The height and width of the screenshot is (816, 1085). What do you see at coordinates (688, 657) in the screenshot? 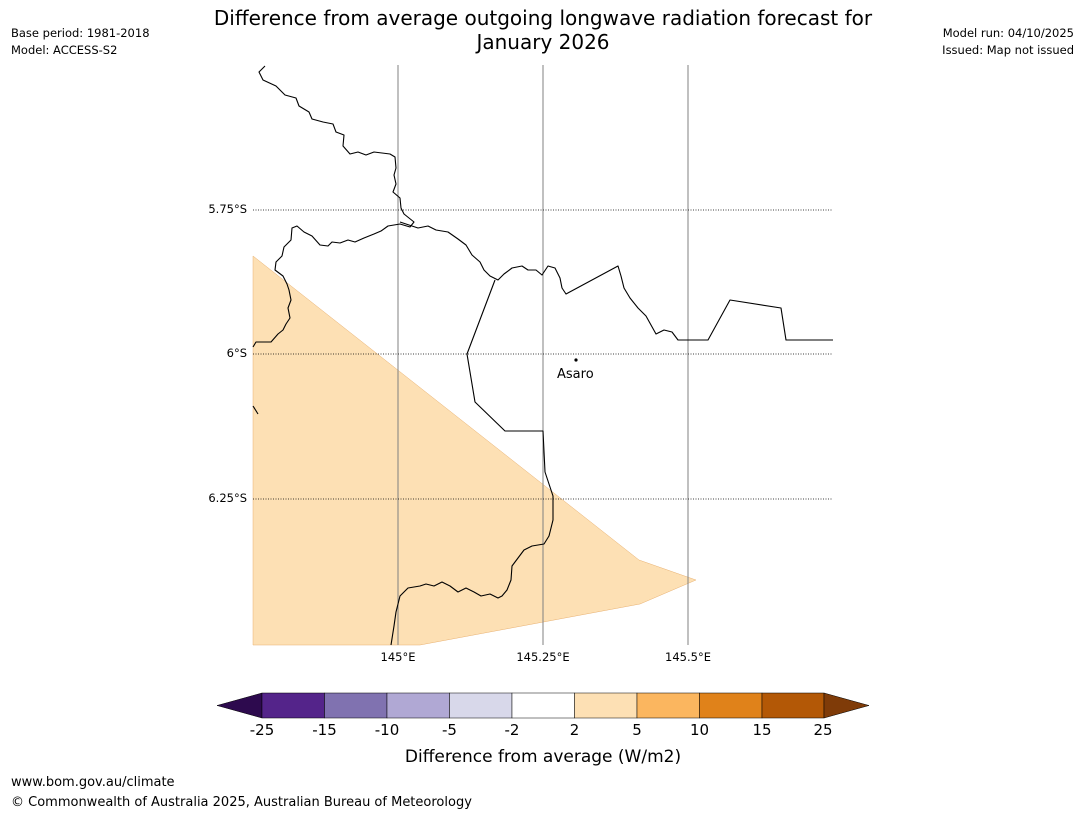
I see `lon-label-145-5: 145.5°E` at bounding box center [688, 657].